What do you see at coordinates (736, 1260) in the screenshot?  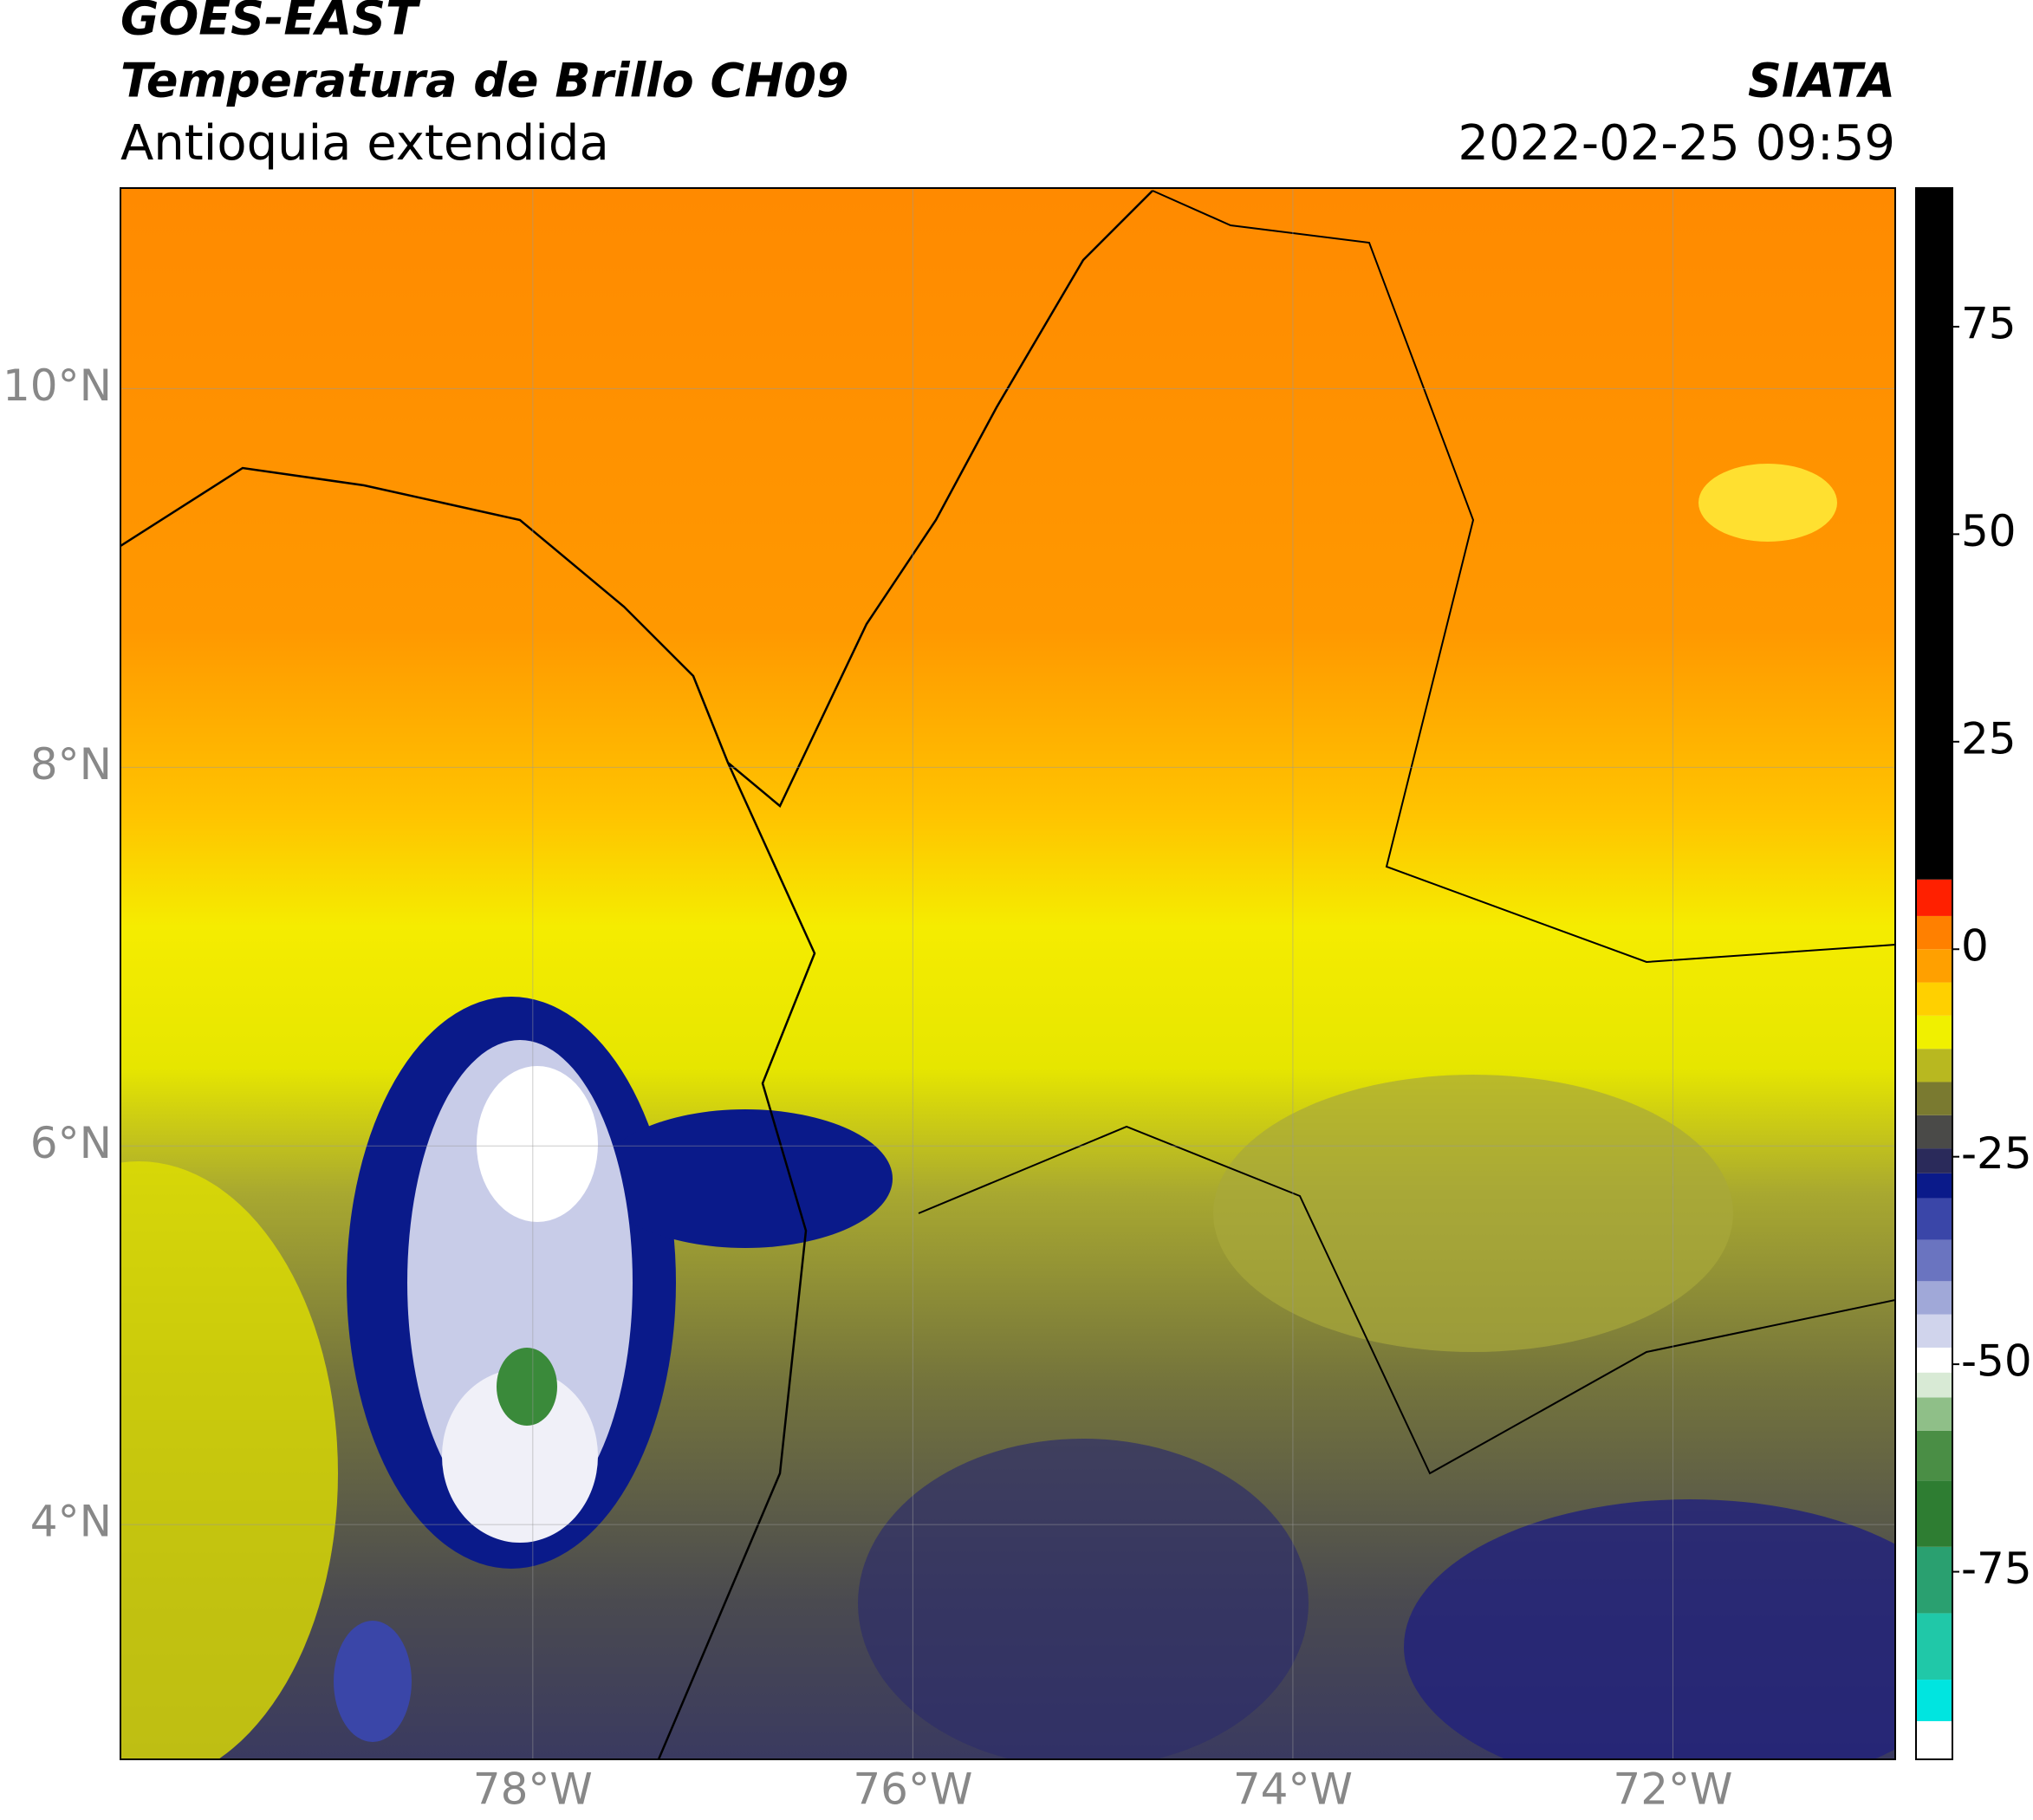 I see `coastline` at bounding box center [736, 1260].